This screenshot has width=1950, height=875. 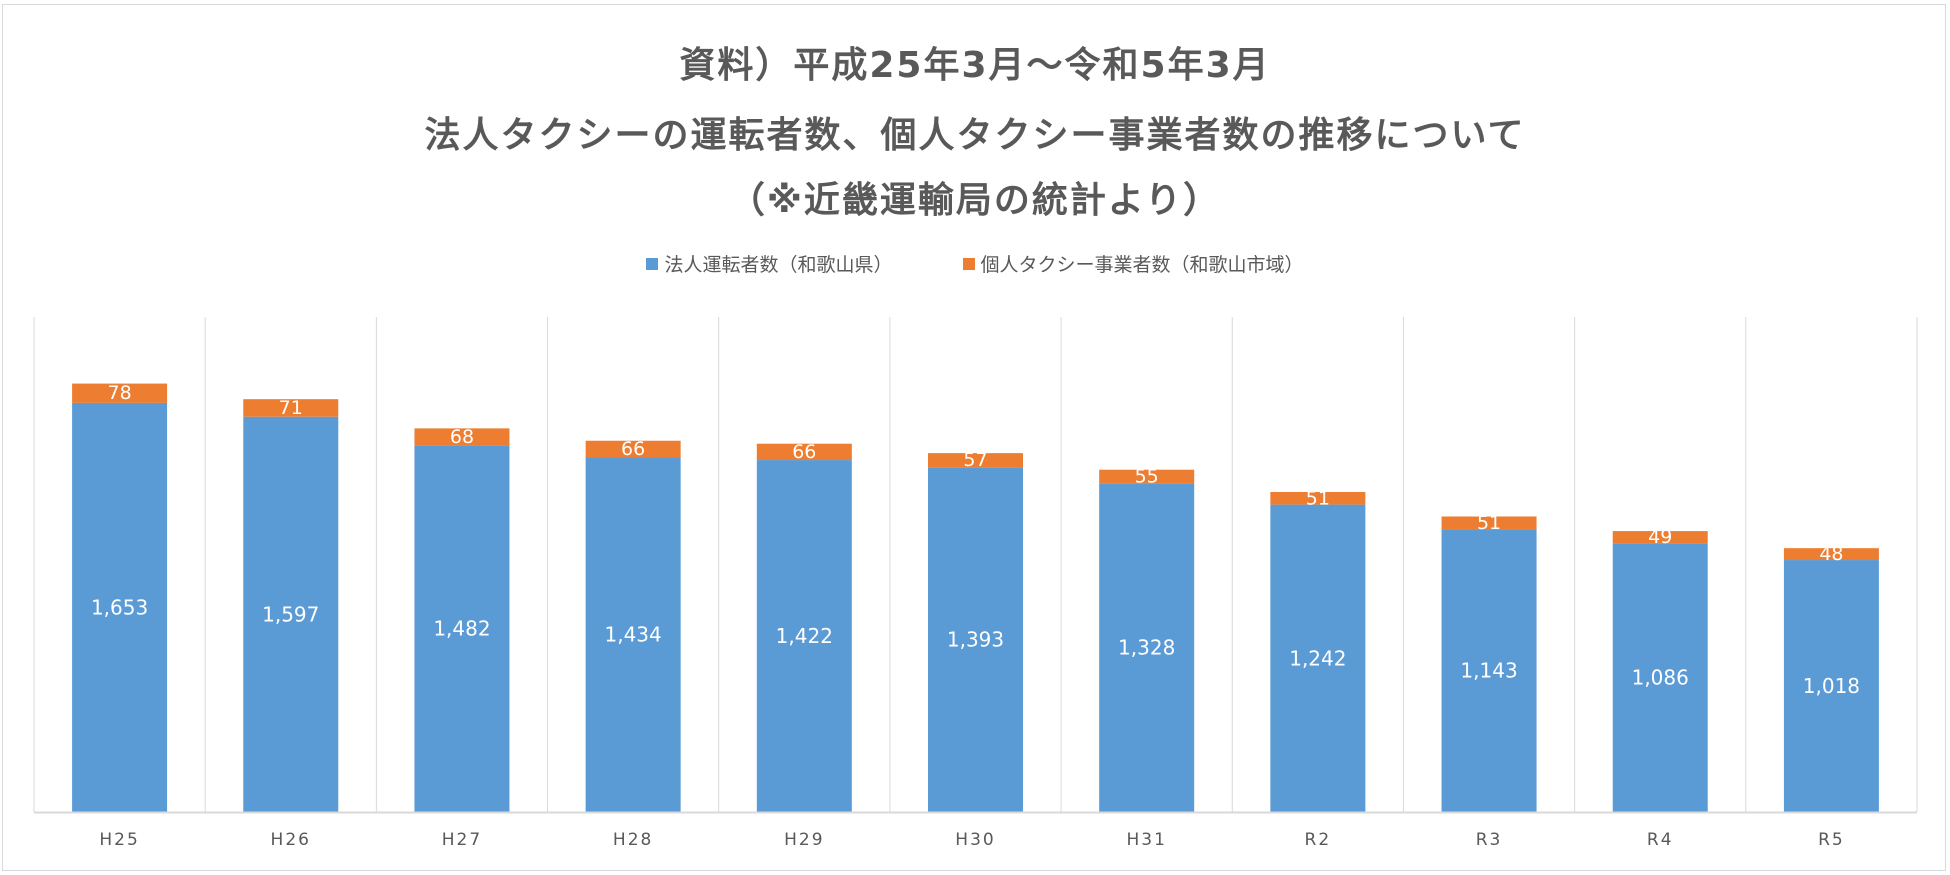 What do you see at coordinates (975, 65) in the screenshot?
I see `chart-title-line-1: 資料）平成25年3月～令和5年3月` at bounding box center [975, 65].